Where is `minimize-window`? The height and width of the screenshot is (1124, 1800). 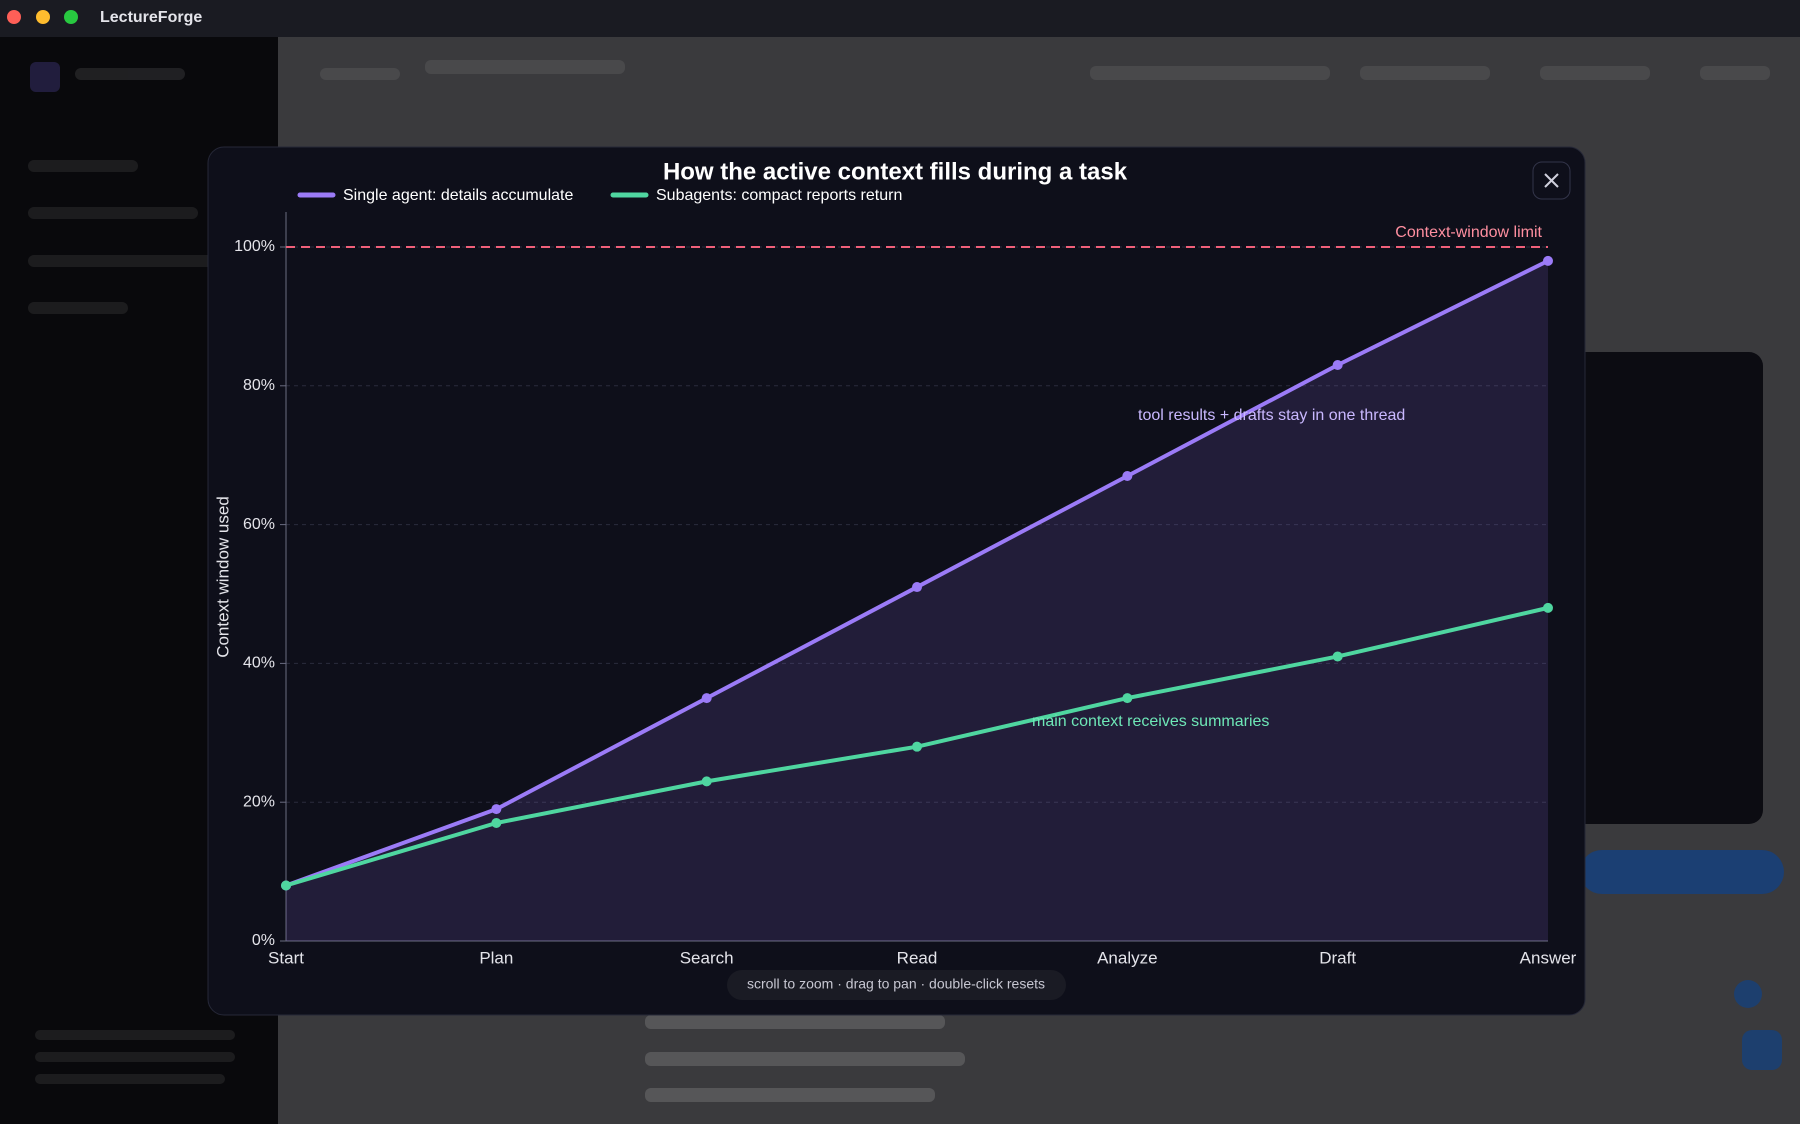
minimize-window is located at coordinates (43, 17).